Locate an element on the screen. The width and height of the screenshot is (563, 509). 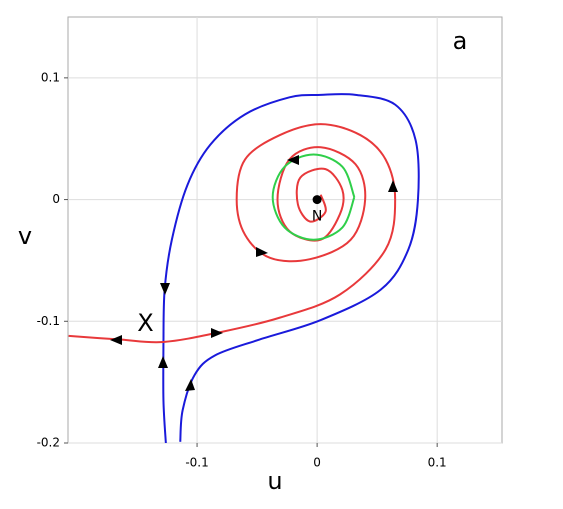
equilibrium-point is located at coordinates (317, 200).